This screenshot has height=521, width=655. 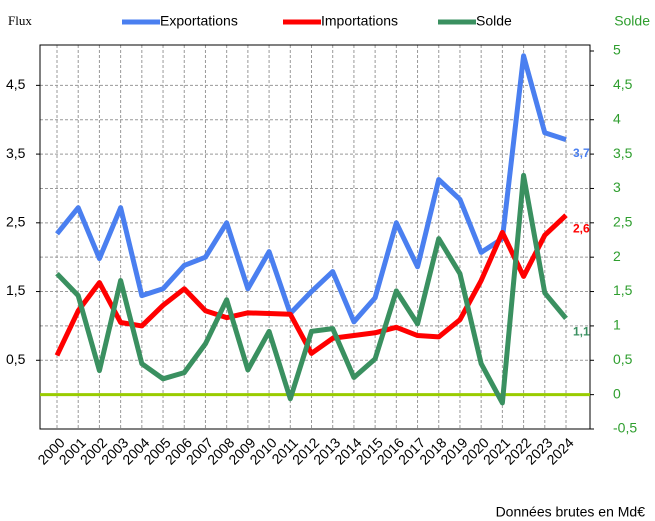 I want to click on value-label: 3,7, so click(x=581, y=153).